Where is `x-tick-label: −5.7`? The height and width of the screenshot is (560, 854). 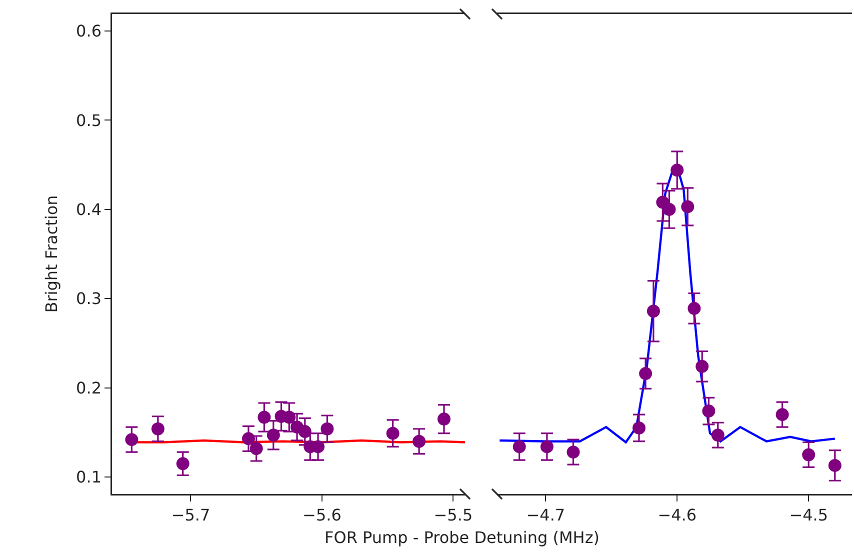
x-tick-label: −5.7 is located at coordinates (190, 515).